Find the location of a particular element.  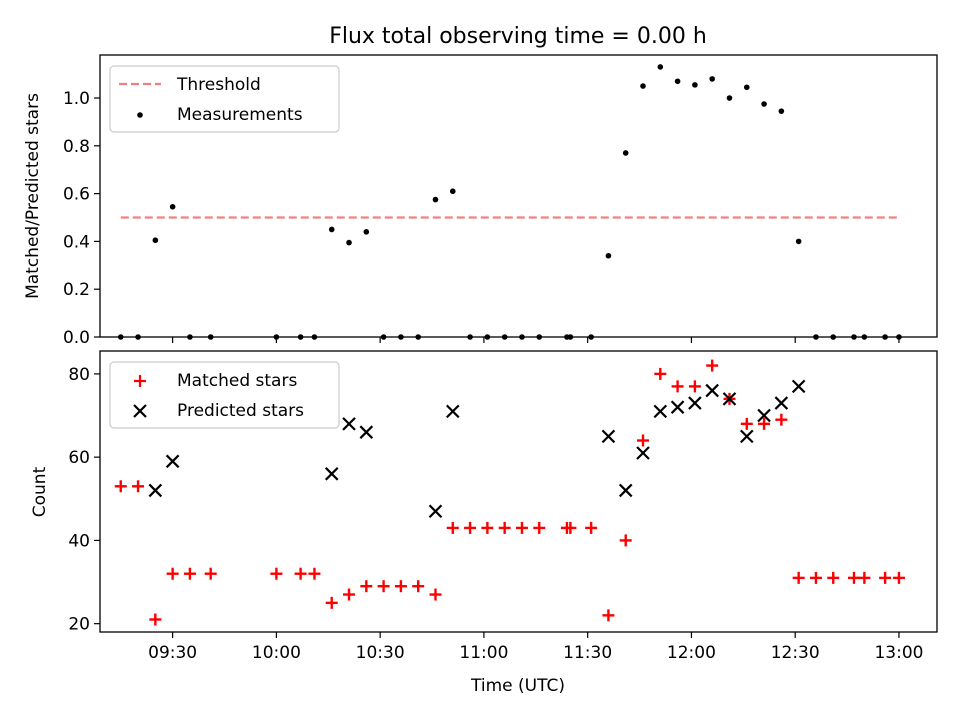

legend-predicted-label: Predicted stars is located at coordinates (240, 411).